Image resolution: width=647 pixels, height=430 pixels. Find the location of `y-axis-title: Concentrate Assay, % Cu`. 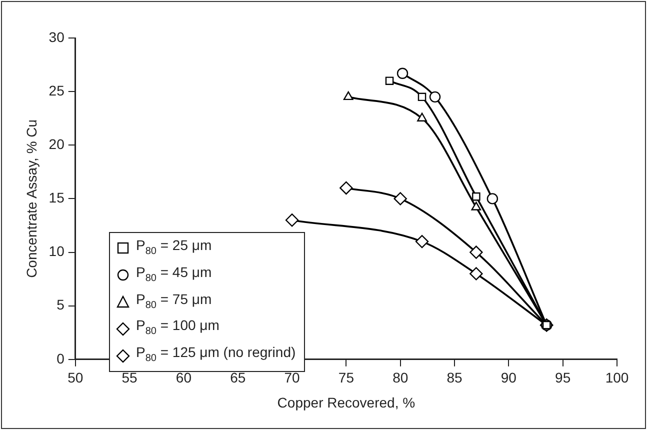

y-axis-title: Concentrate Assay, % Cu is located at coordinates (31, 198).